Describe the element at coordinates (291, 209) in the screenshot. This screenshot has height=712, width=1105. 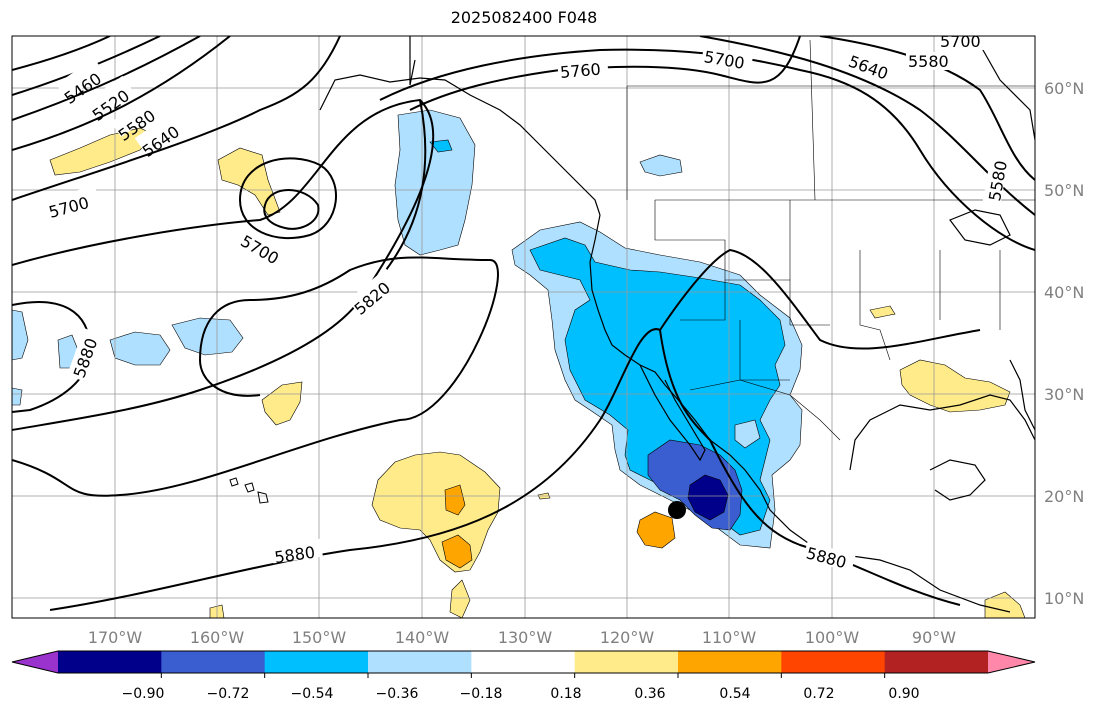
I see `contour-5700-low-inner` at that location.